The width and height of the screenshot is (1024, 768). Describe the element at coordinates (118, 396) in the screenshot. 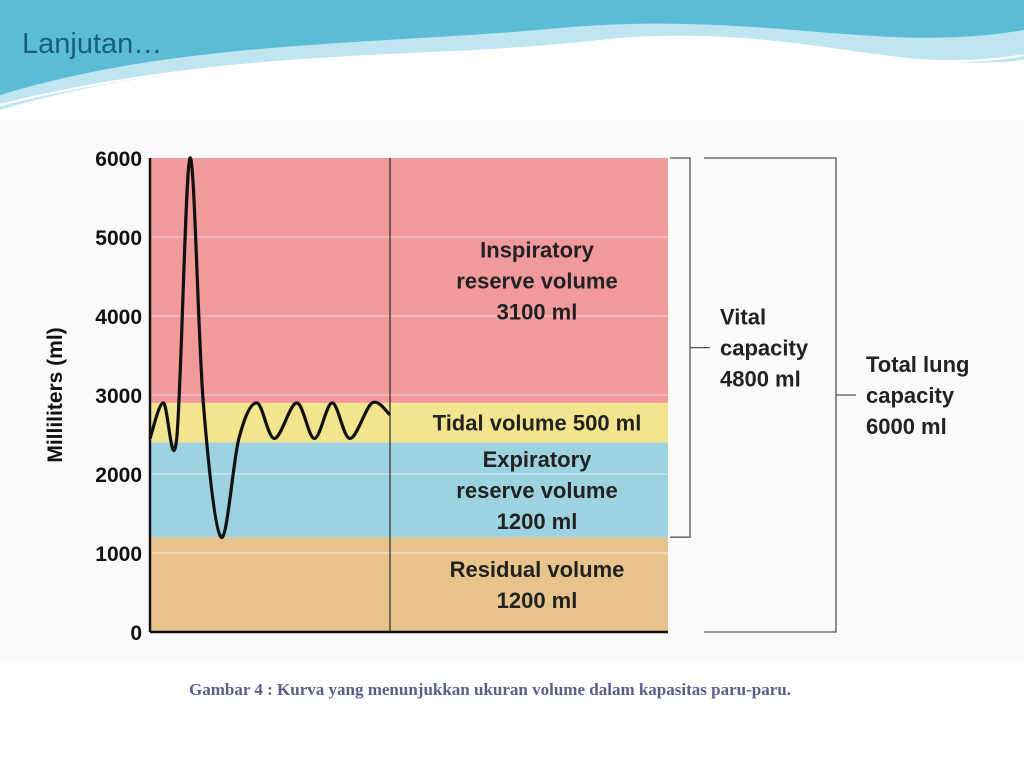

I see `y-tick-label-3000: 3000` at that location.